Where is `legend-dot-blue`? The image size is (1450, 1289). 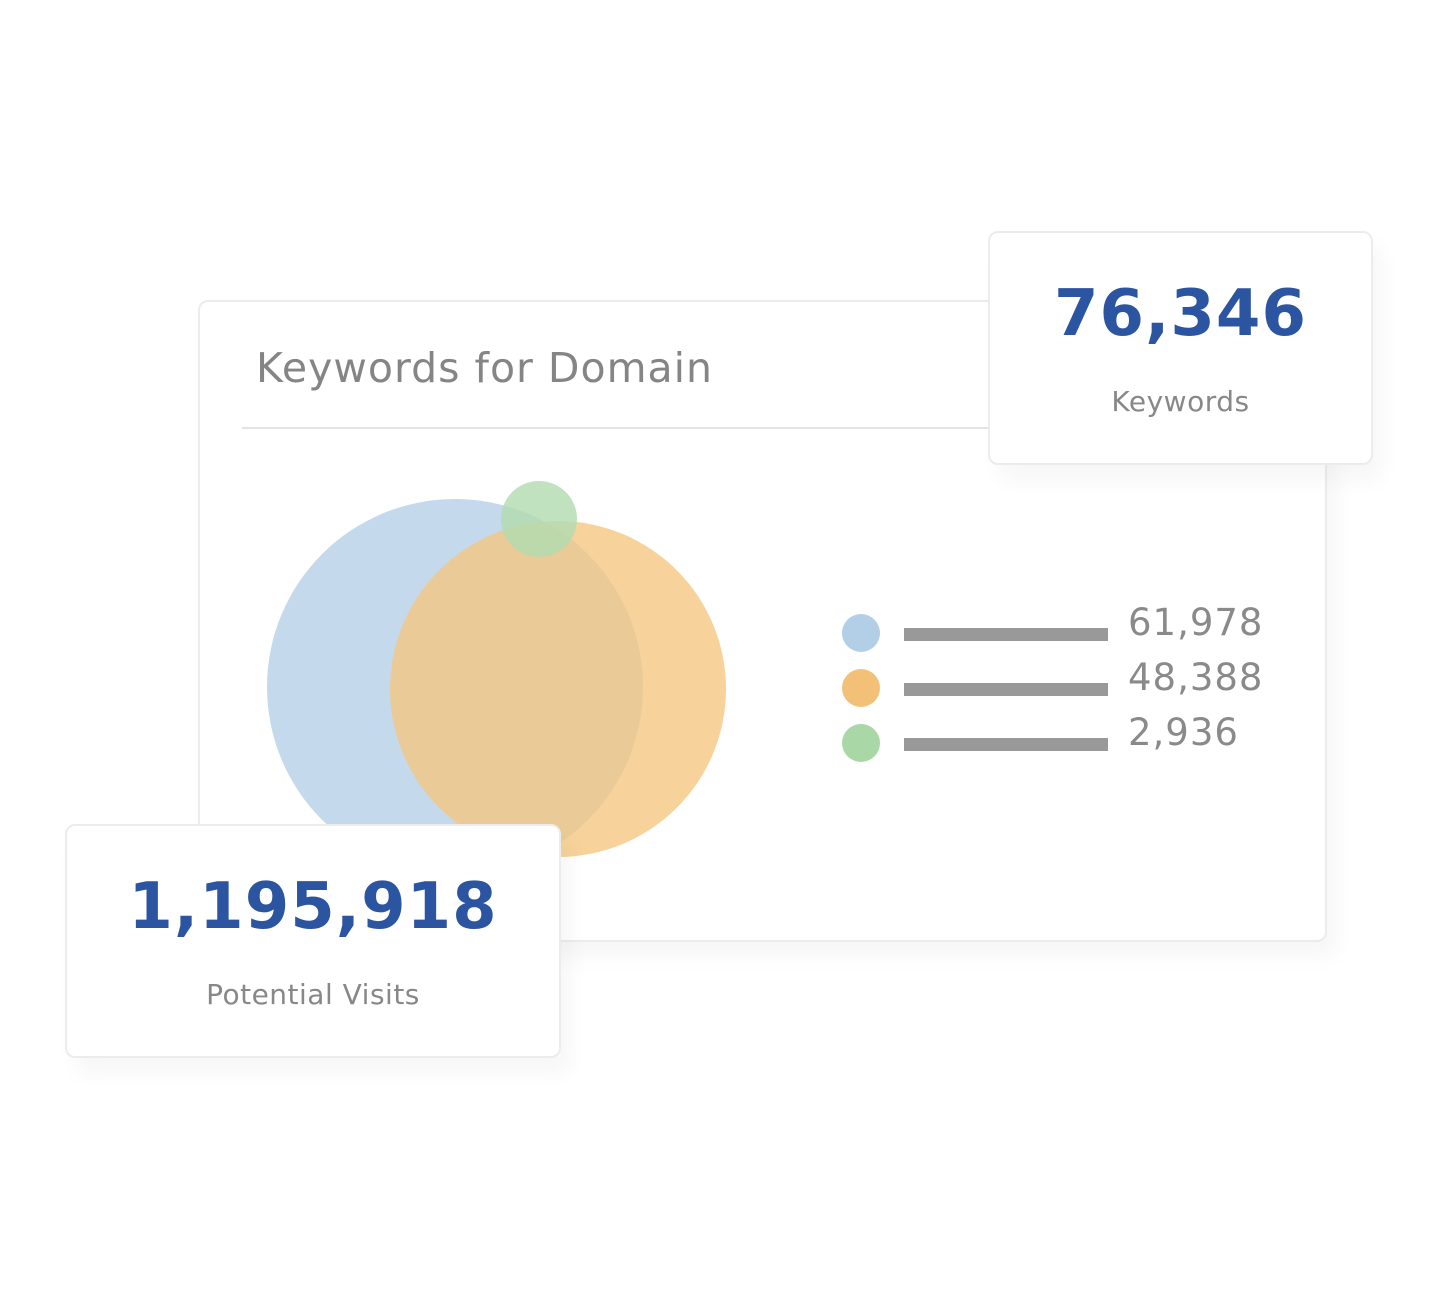
legend-dot-blue is located at coordinates (861, 633).